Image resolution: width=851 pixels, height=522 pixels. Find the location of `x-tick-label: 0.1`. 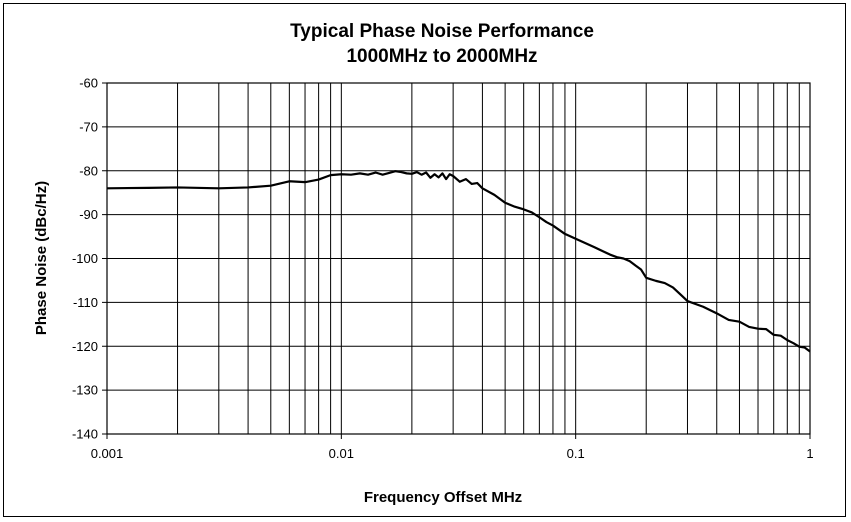

x-tick-label: 0.1 is located at coordinates (576, 453).